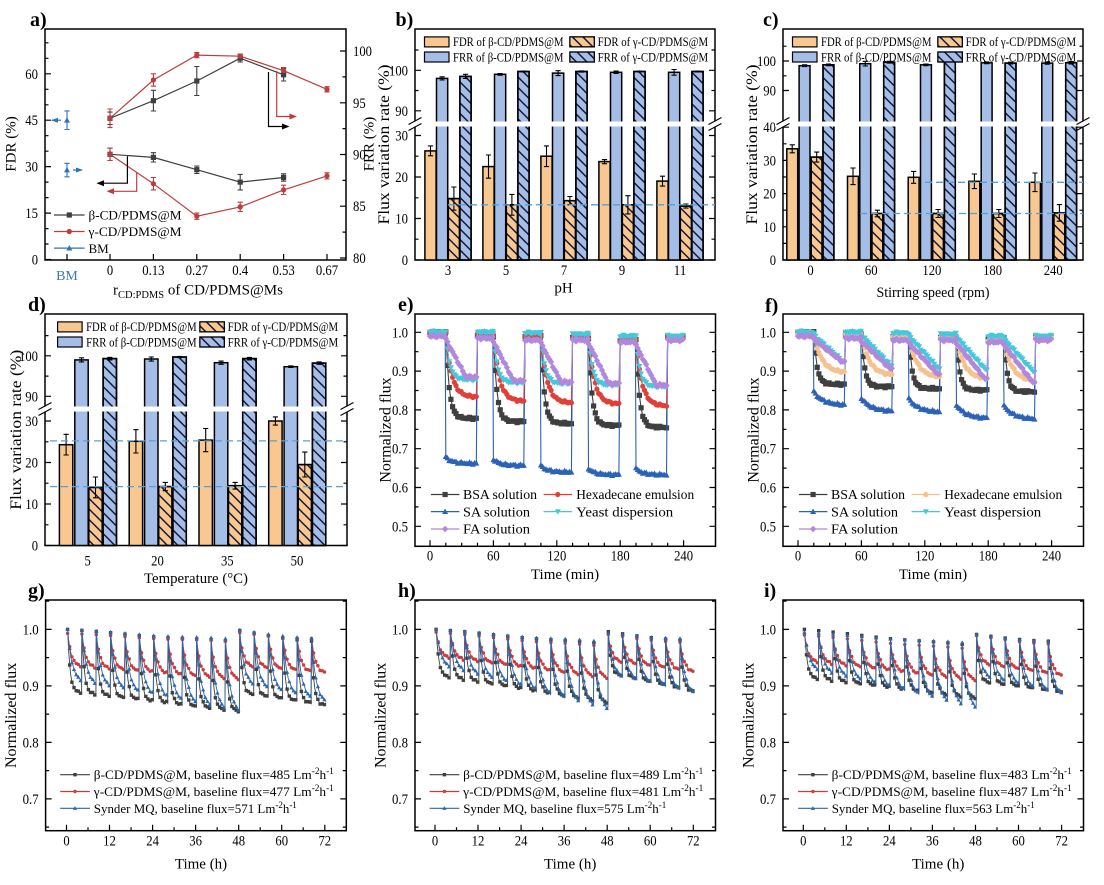  What do you see at coordinates (952, 774) in the screenshot?
I see `svg-text:β-CD/PDMS@M, baseline flux=483: β-CD/PDMS@M, baseline flux=483 Lm -2h-1` at bounding box center [952, 774].